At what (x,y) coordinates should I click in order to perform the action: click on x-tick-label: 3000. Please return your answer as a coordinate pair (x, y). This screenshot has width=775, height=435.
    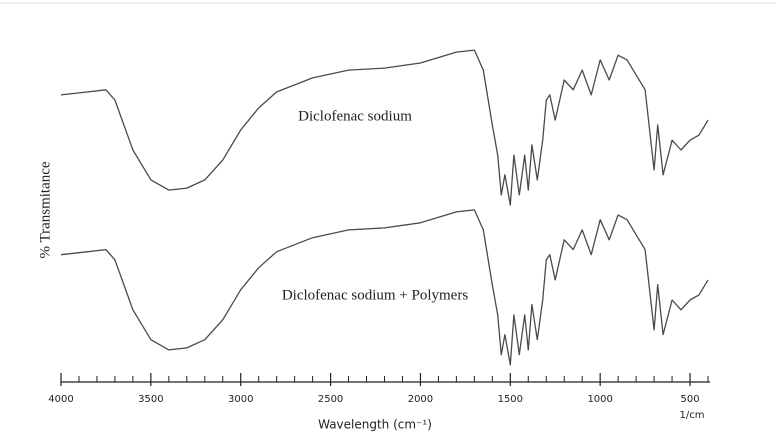
    Looking at the image, I should click on (240, 399).